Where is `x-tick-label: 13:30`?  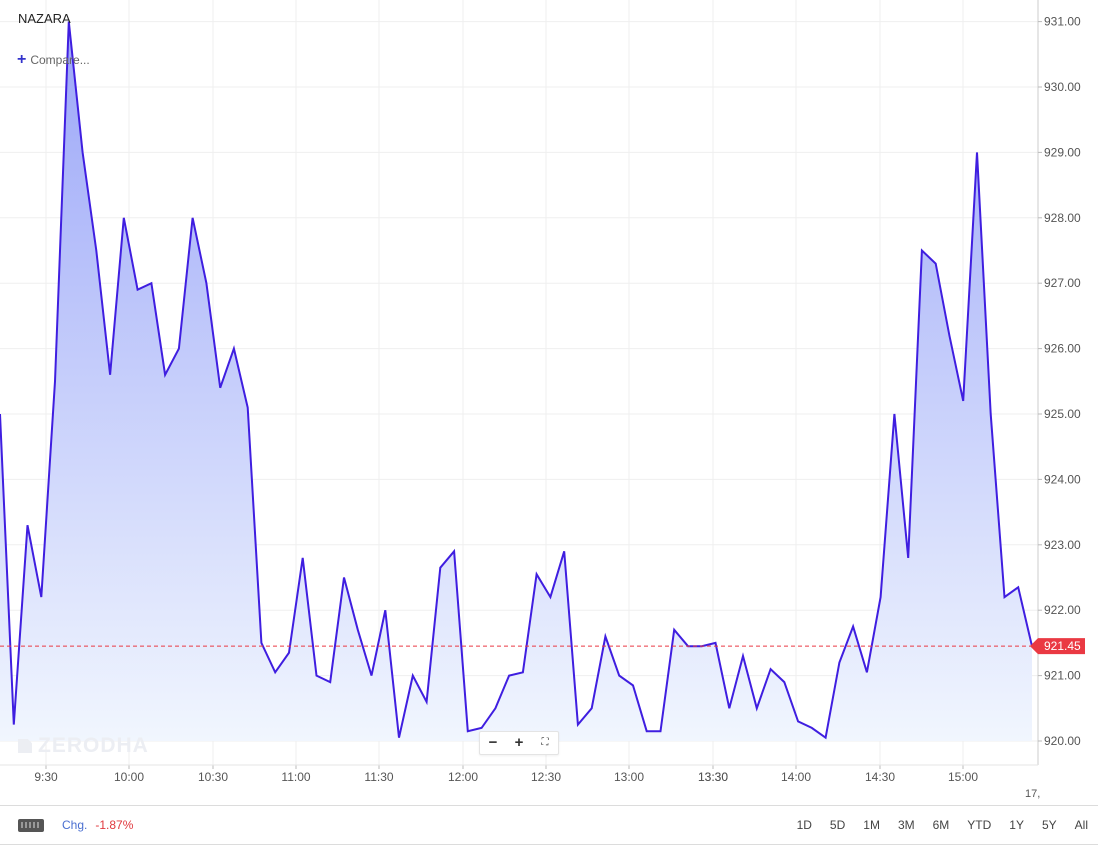
x-tick-label: 13:30 is located at coordinates (713, 777).